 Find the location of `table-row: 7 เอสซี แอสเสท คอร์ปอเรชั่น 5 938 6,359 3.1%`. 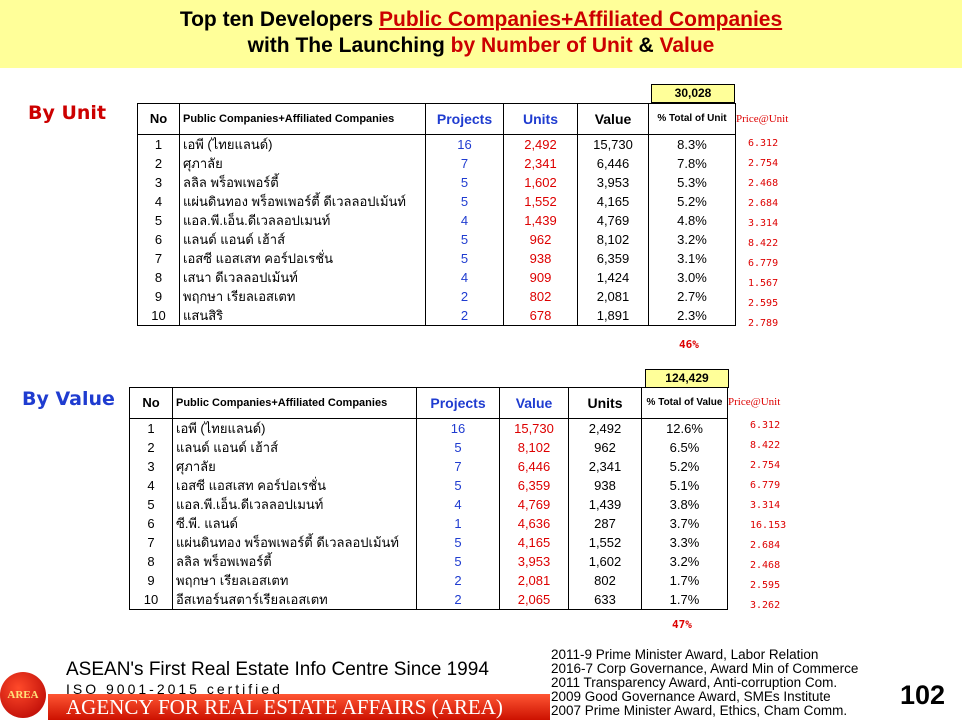

table-row: 7 เอสซี แอสเสท คอร์ปอเรชั่น 5 938 6,359 3.1% is located at coordinates (436, 258).